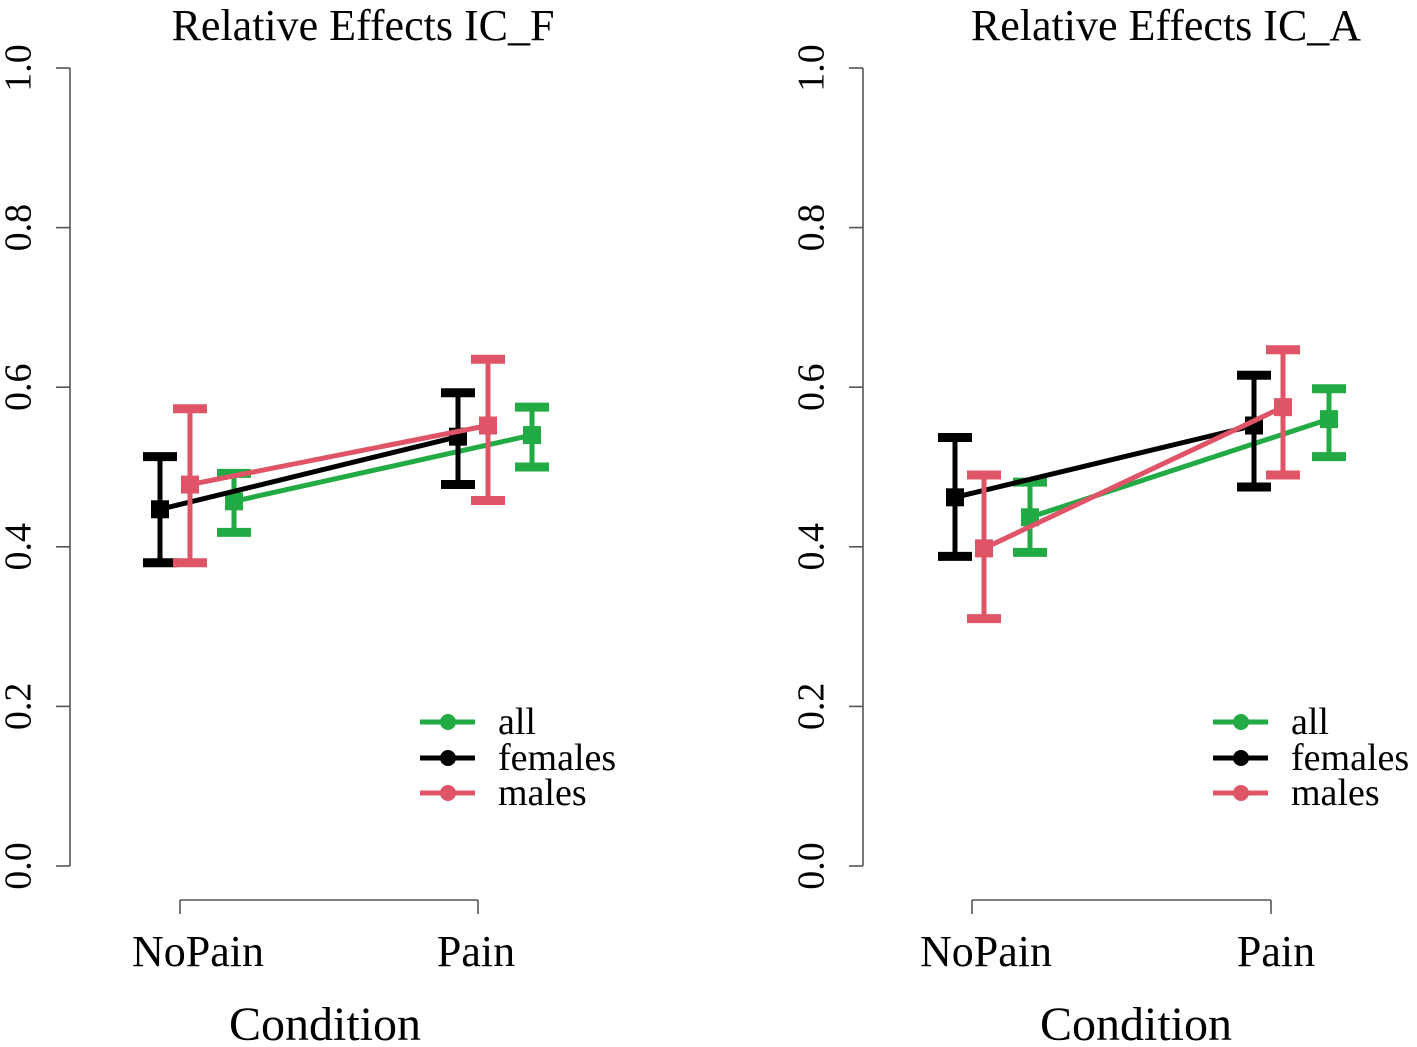 This screenshot has height=1047, width=1417. Describe the element at coordinates (363, 25) in the screenshot. I see `chart-title: Relative Effects IC_F` at that location.